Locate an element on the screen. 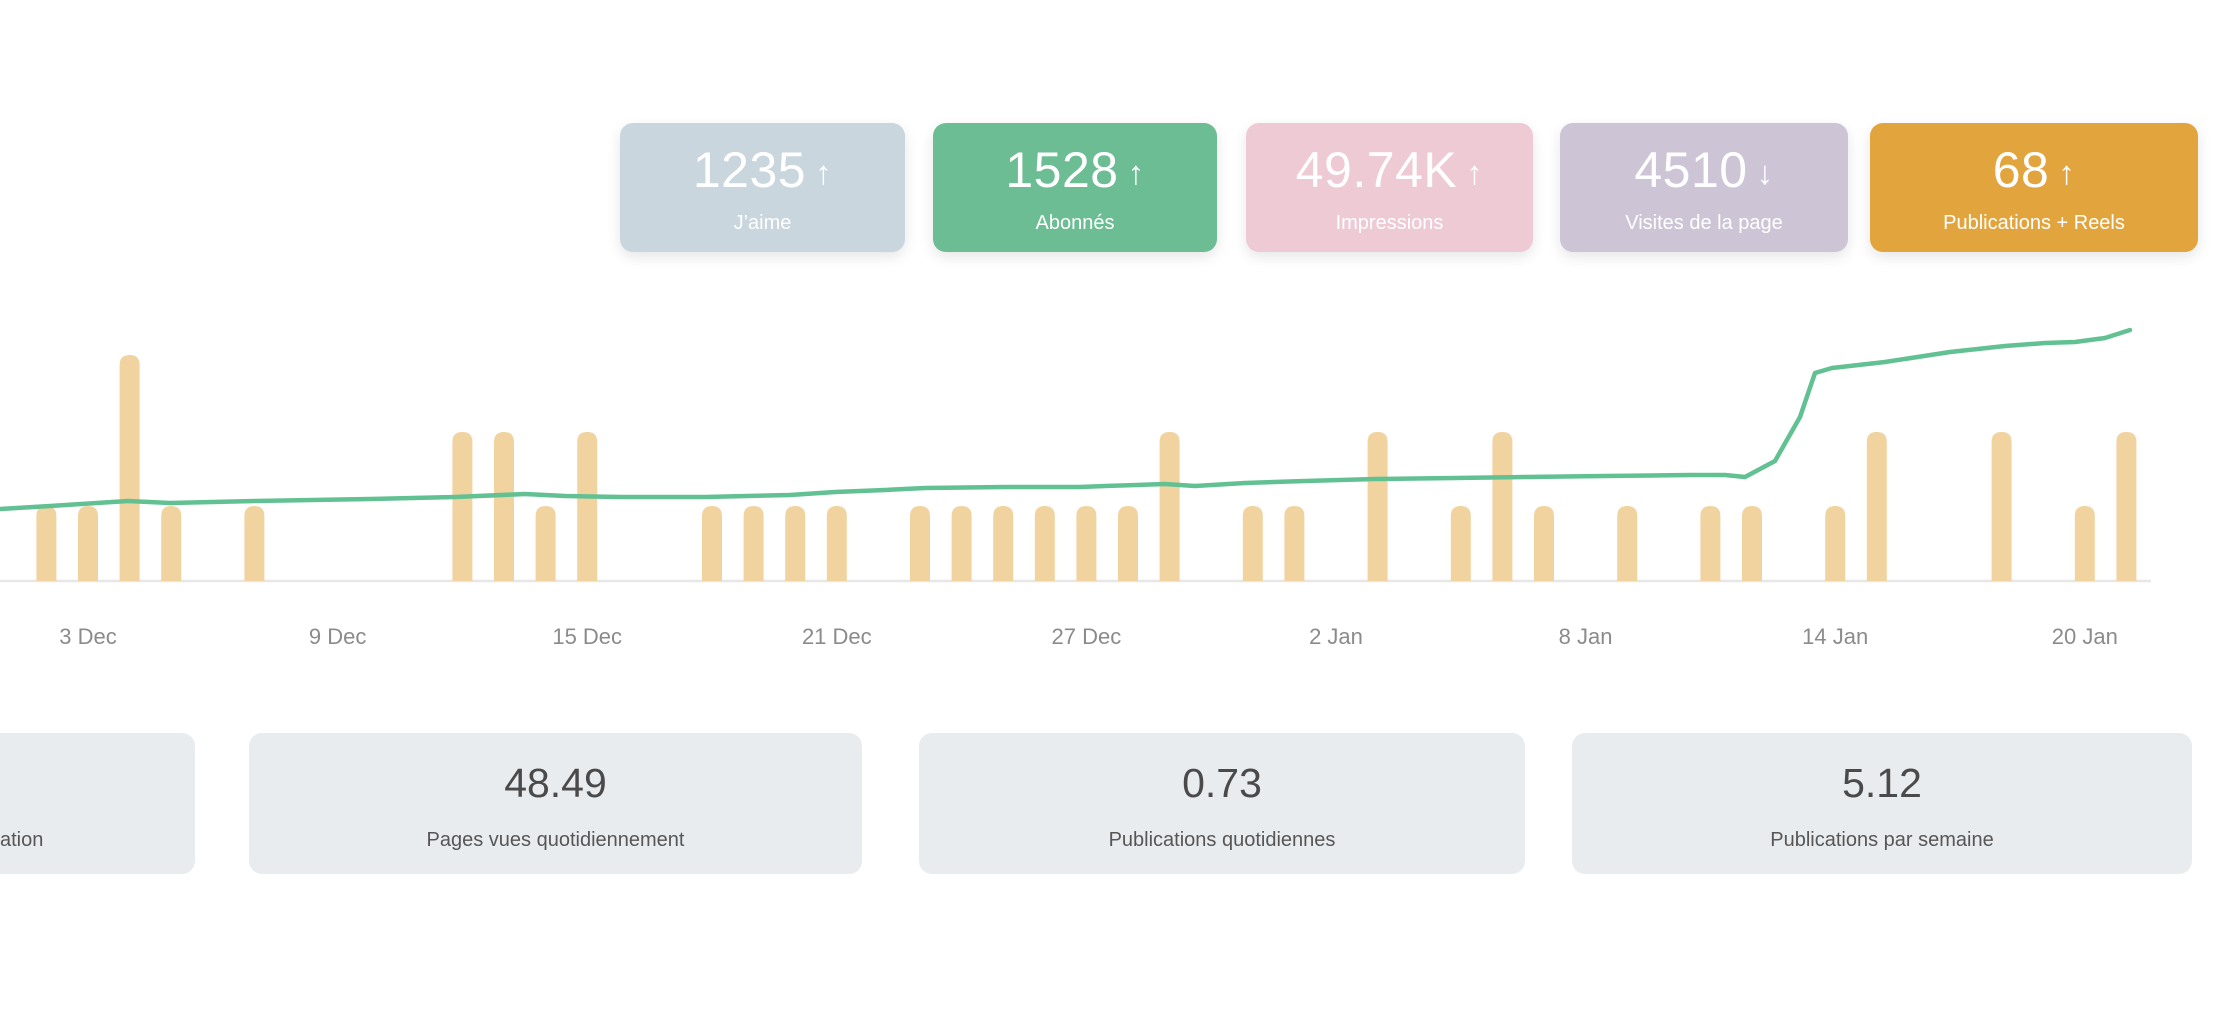 Image resolution: width=2220 pixels, height=1033 pixels. bar-18-dec is located at coordinates (712, 543).